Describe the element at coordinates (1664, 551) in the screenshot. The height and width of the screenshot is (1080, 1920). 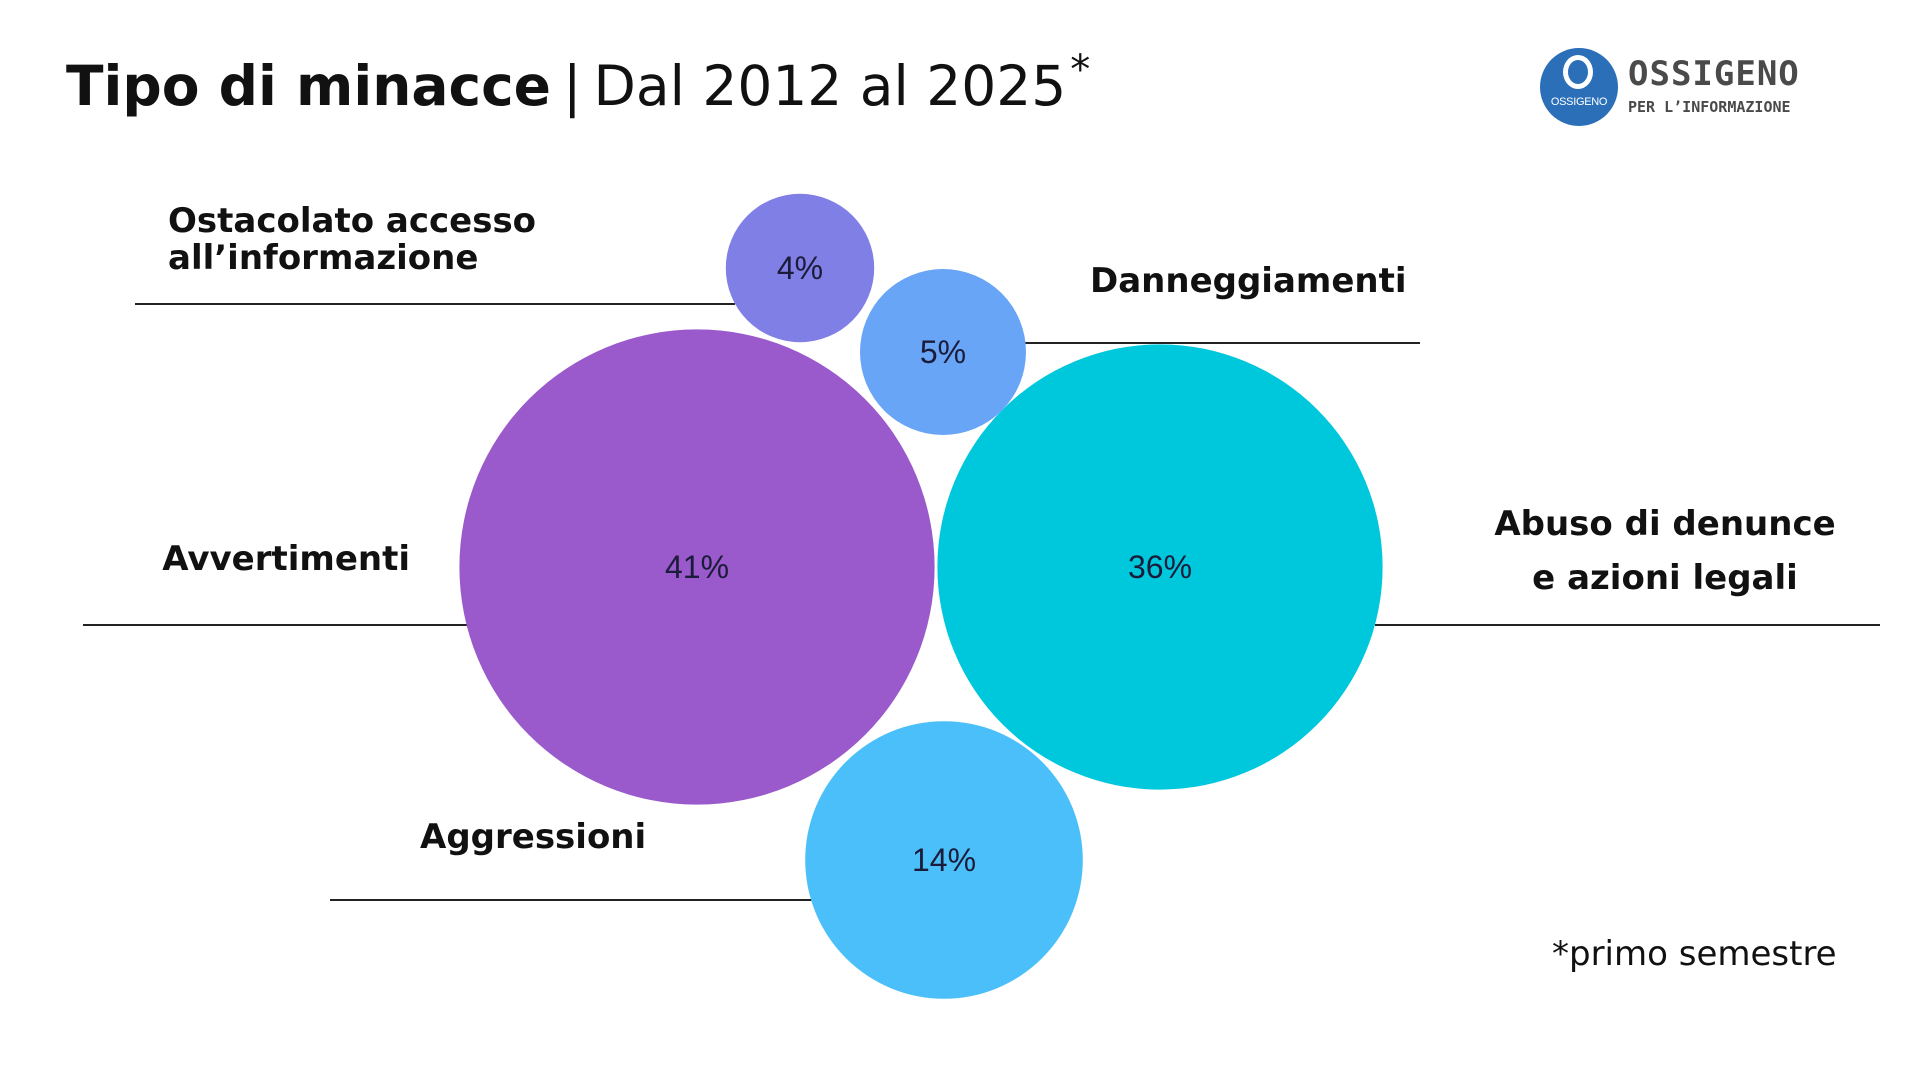
I see `category-label-abuso-denunce: Abuso di denunce e azioni legali` at that location.